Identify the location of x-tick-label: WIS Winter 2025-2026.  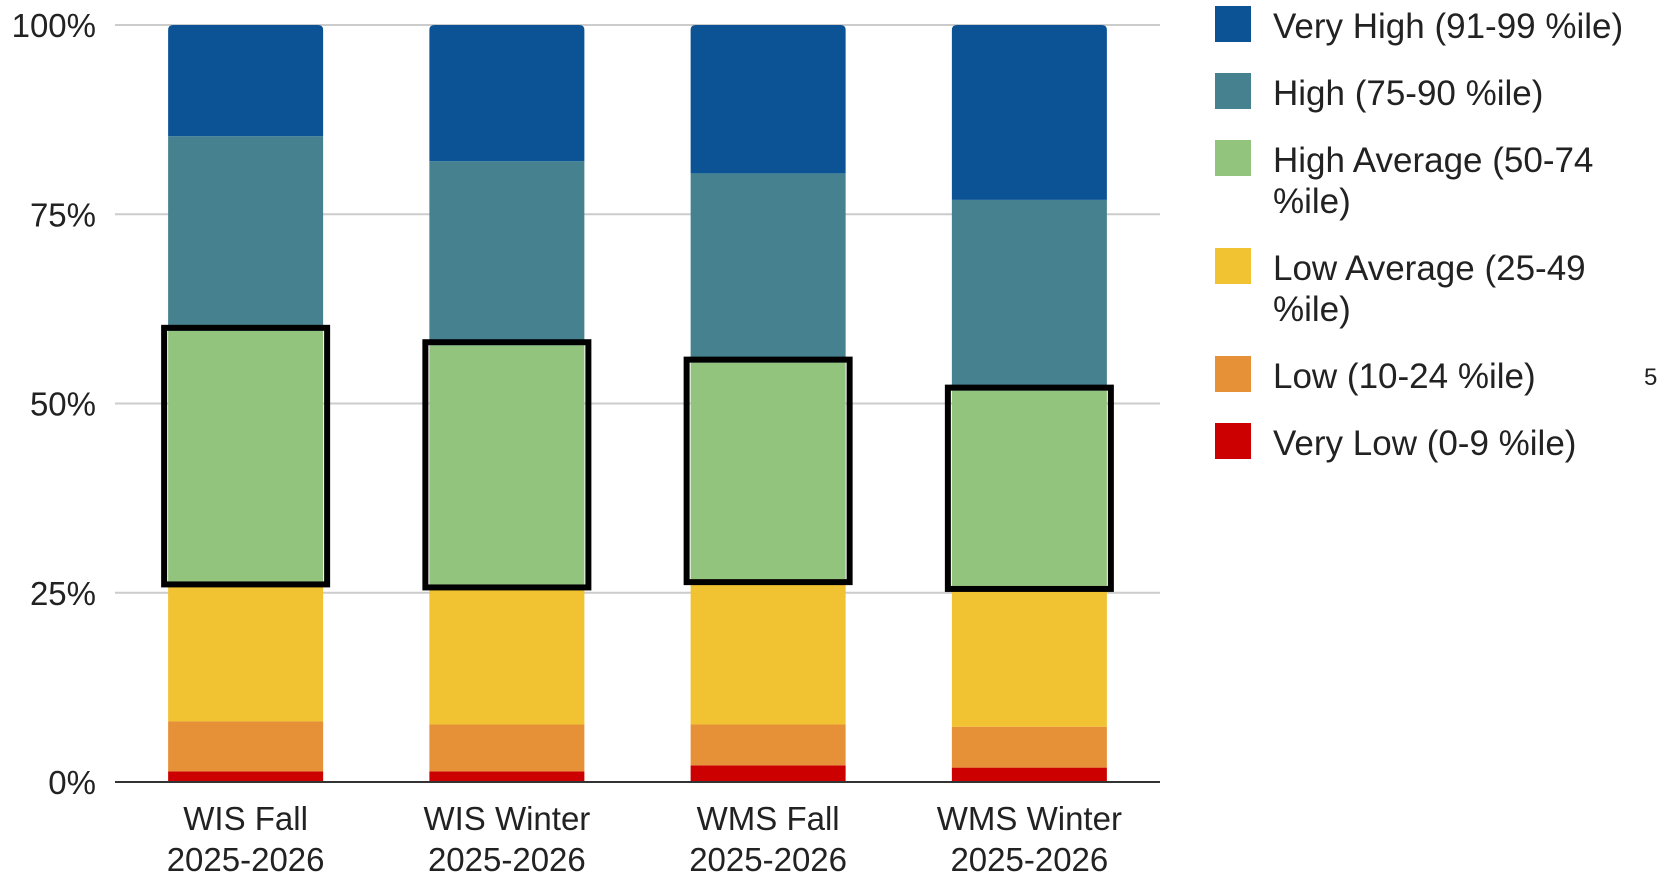
(506, 837).